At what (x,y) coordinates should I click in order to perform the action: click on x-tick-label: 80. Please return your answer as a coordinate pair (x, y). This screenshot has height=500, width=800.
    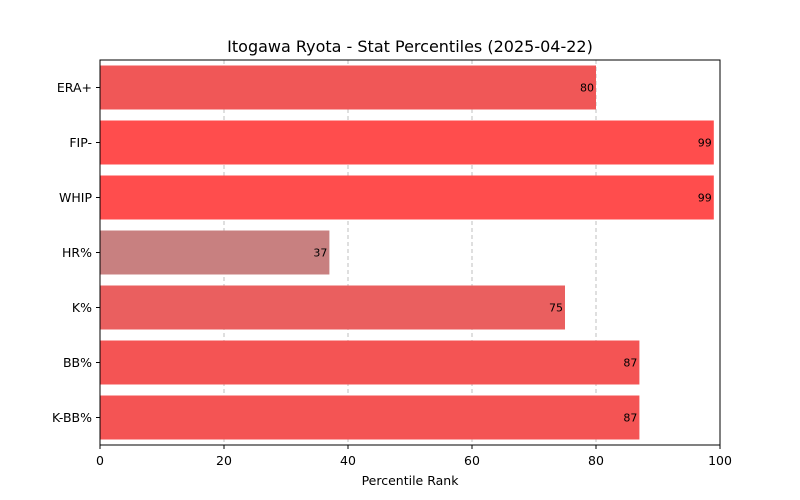
    Looking at the image, I should click on (596, 460).